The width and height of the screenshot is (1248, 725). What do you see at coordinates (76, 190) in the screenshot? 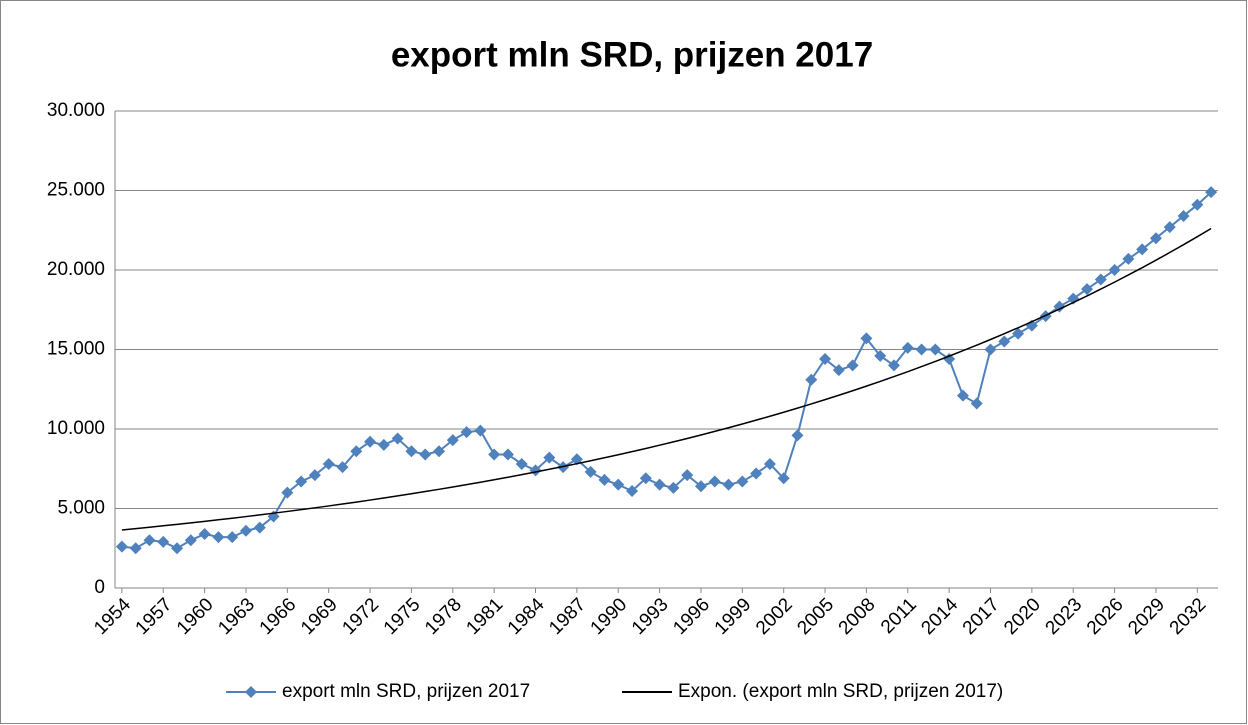
I see `y-tick-label: 25.000` at bounding box center [76, 190].